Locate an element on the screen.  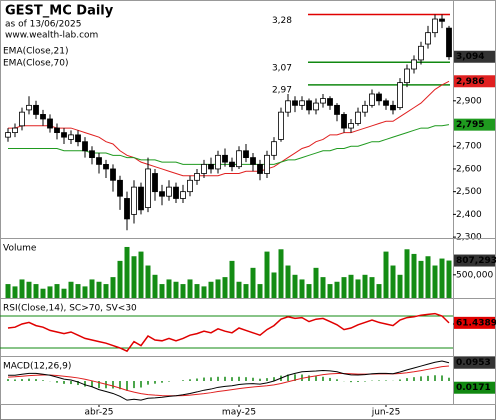
y-tick-label: 2,700 is located at coordinates (469, 147).